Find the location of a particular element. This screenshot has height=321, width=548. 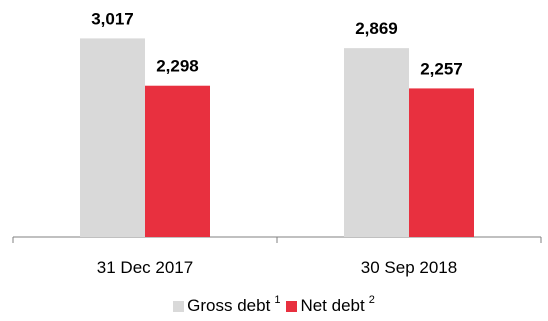

data-label-net-debt: 2,257 is located at coordinates (441, 68).